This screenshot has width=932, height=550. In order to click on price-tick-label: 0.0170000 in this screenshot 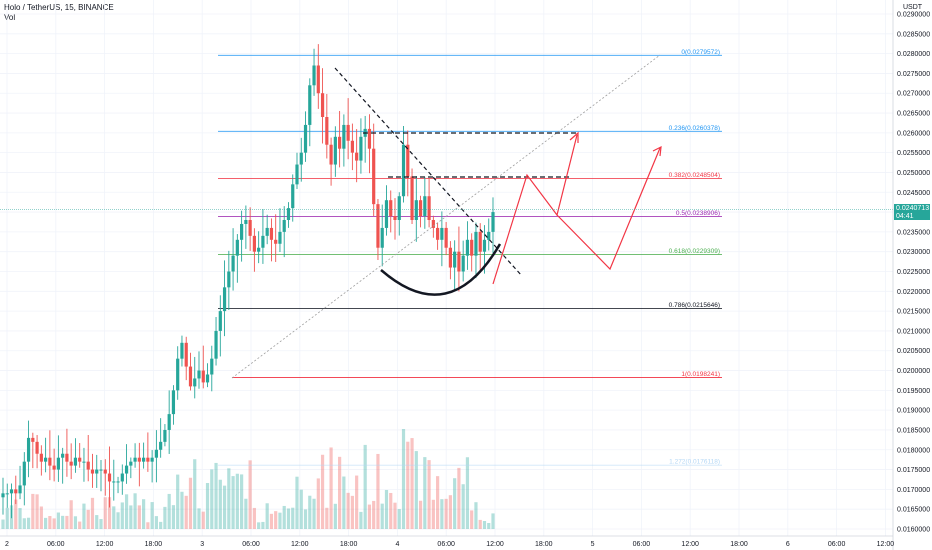, I will do `click(913, 490)`.